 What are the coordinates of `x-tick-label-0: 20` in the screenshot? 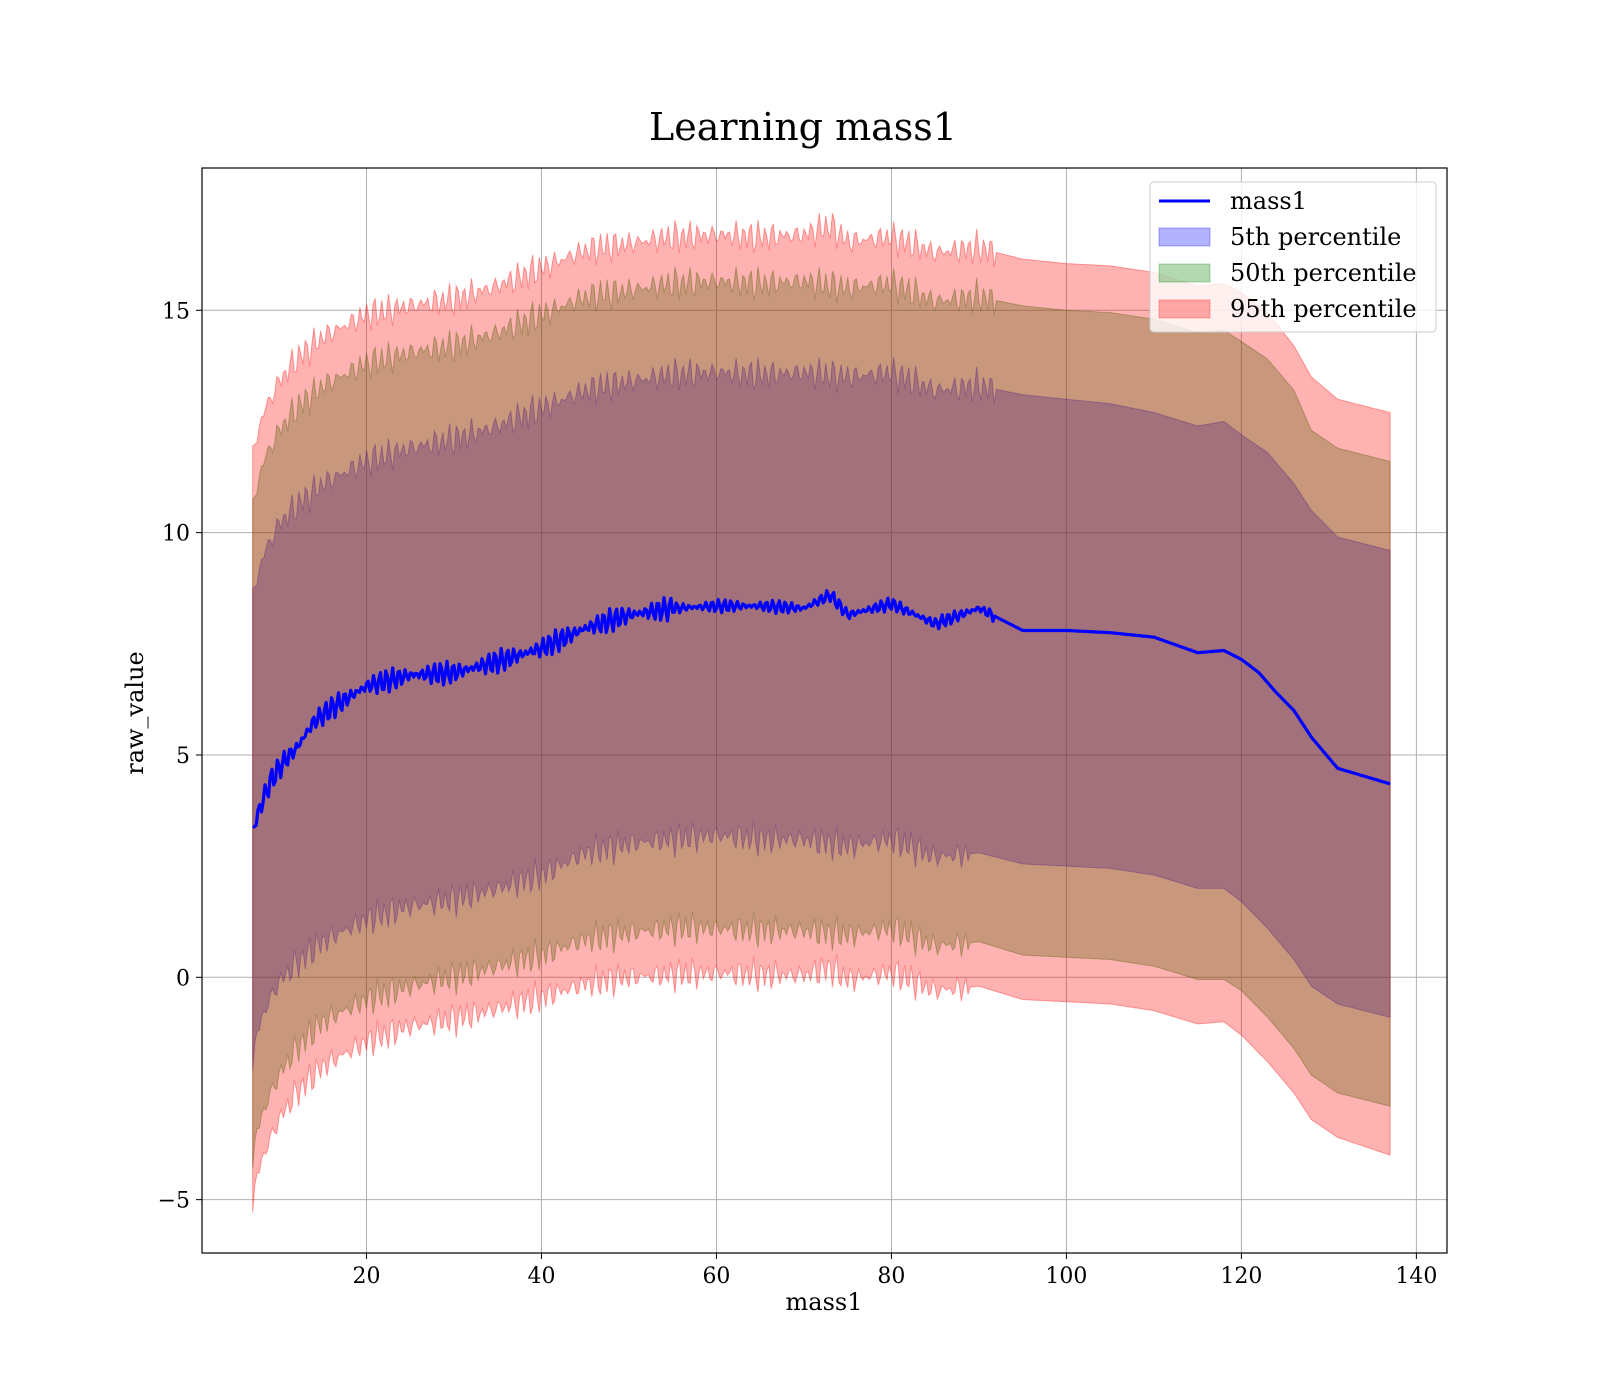 It's located at (366, 1276).